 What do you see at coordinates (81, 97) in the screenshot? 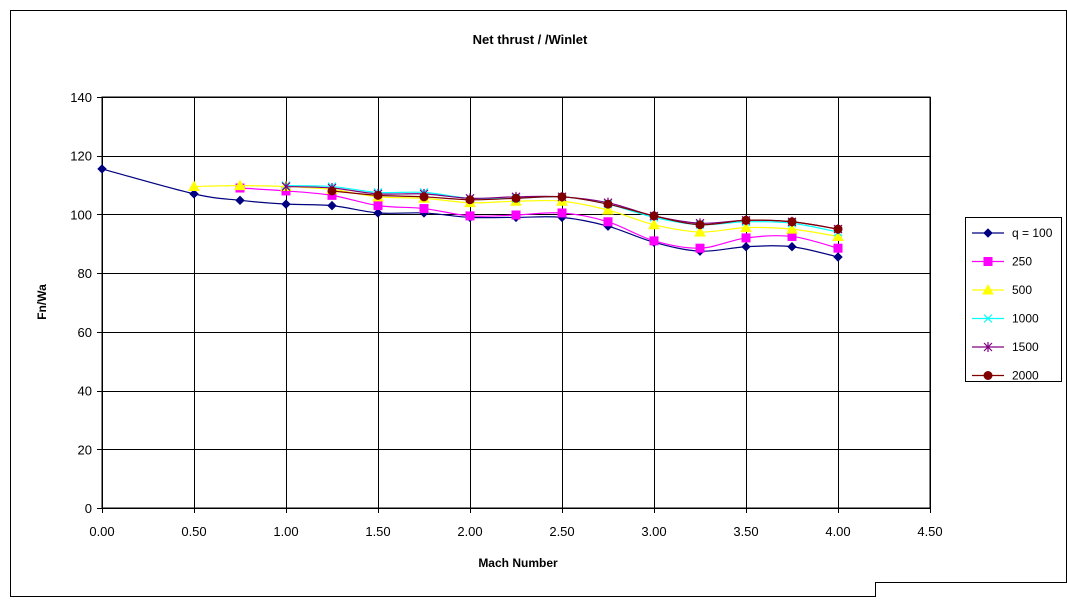
I see `y-tick-label: 140` at bounding box center [81, 97].